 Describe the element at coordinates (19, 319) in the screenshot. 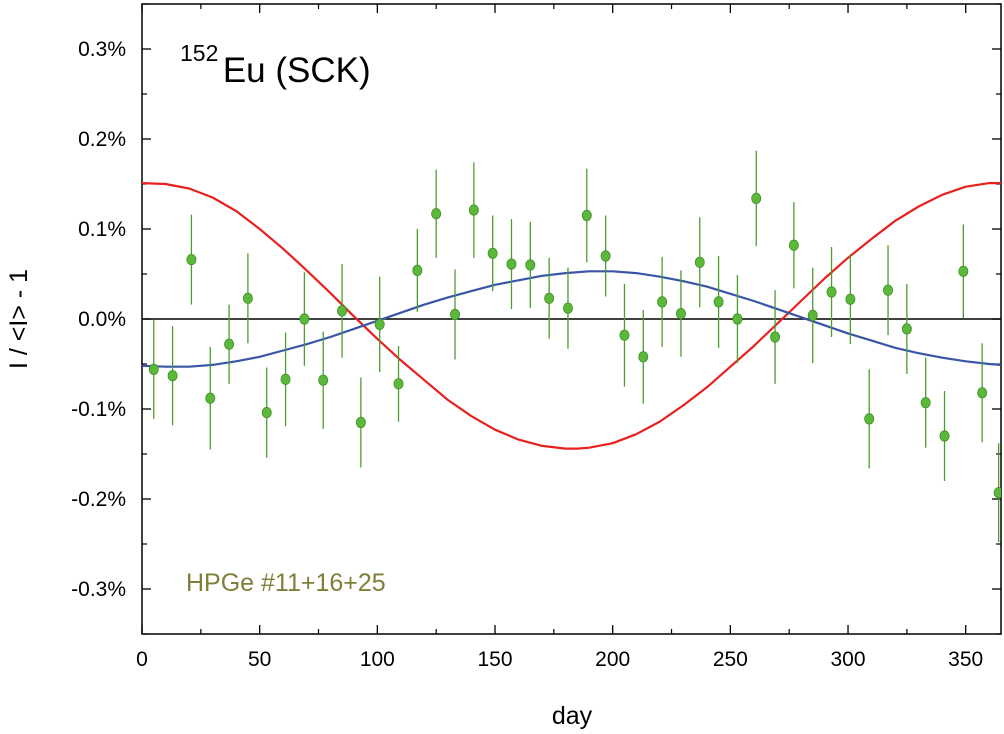

I see `y-axis-label: I / <I> - 1` at that location.